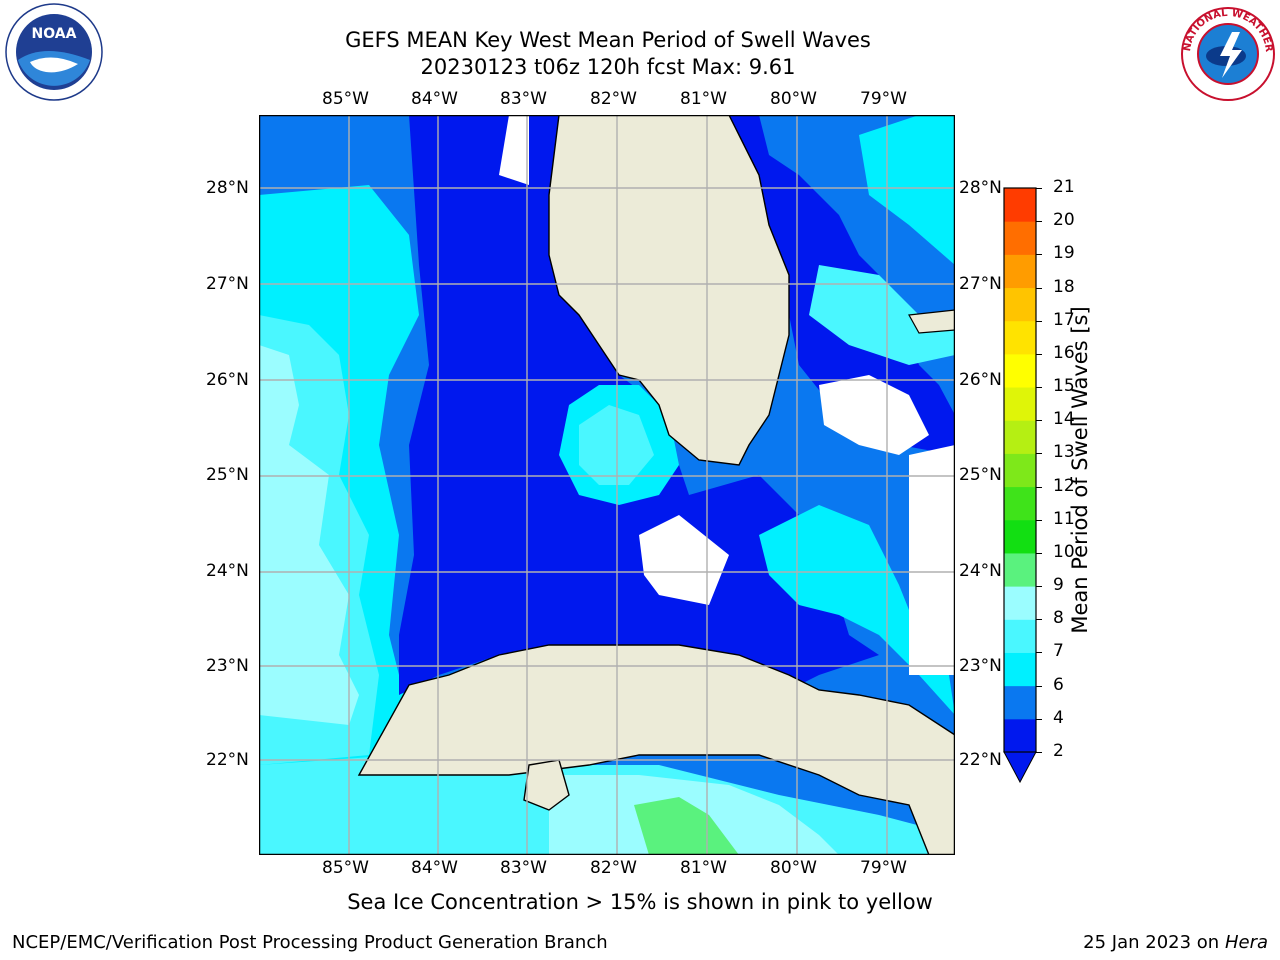 This screenshot has height=960, width=1280. I want to click on lat-label-left: 25°N, so click(227, 475).